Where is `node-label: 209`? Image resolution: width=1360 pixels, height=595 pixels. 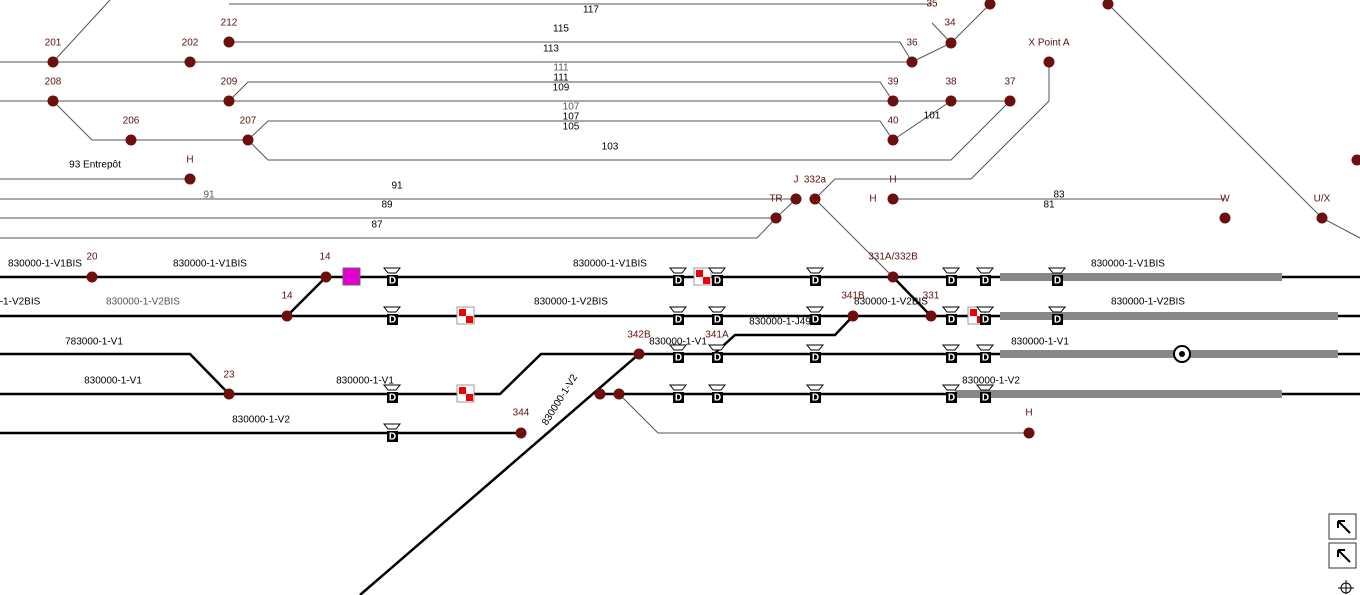
node-label: 209 is located at coordinates (229, 82).